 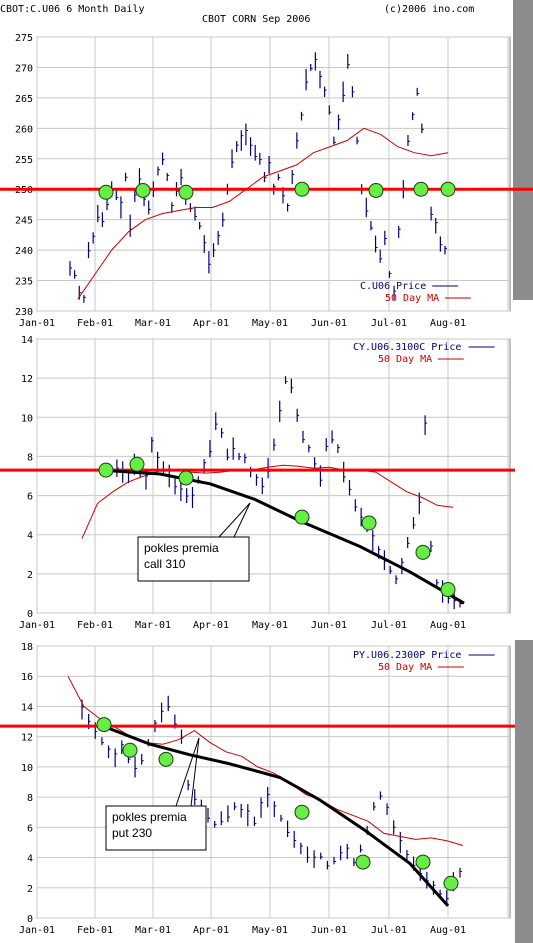 What do you see at coordinates (407, 655) in the screenshot?
I see `legend-label: PY.U06.2300P Price` at bounding box center [407, 655].